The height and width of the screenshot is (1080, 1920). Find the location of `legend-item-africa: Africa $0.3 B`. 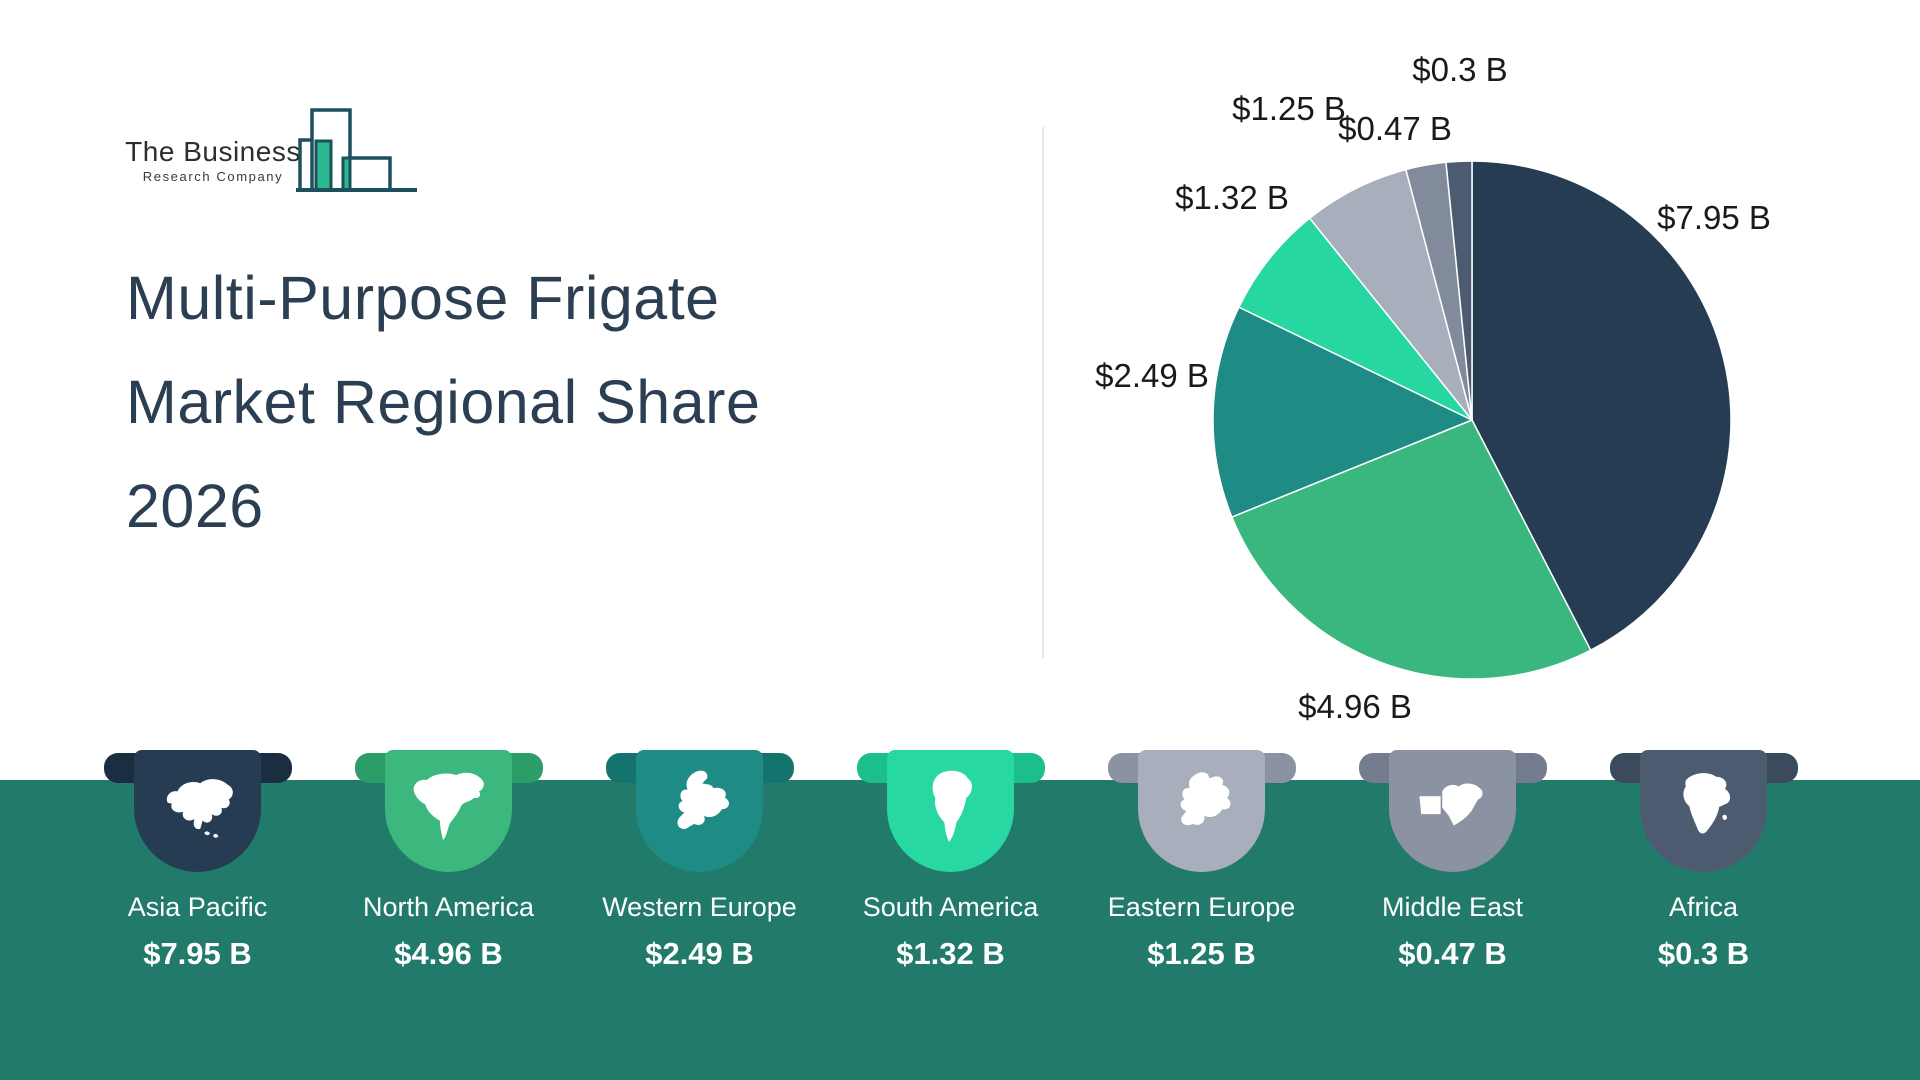

legend-item-africa: Africa $0.3 B is located at coordinates (1703, 861).